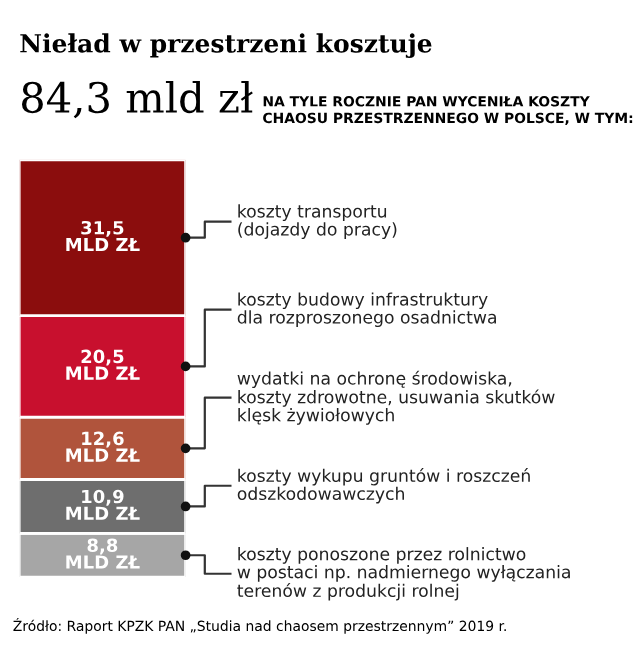  What do you see at coordinates (317, 221) in the screenshot?
I see `text: koszty transportu (dojazdy do pracy)` at bounding box center [317, 221].